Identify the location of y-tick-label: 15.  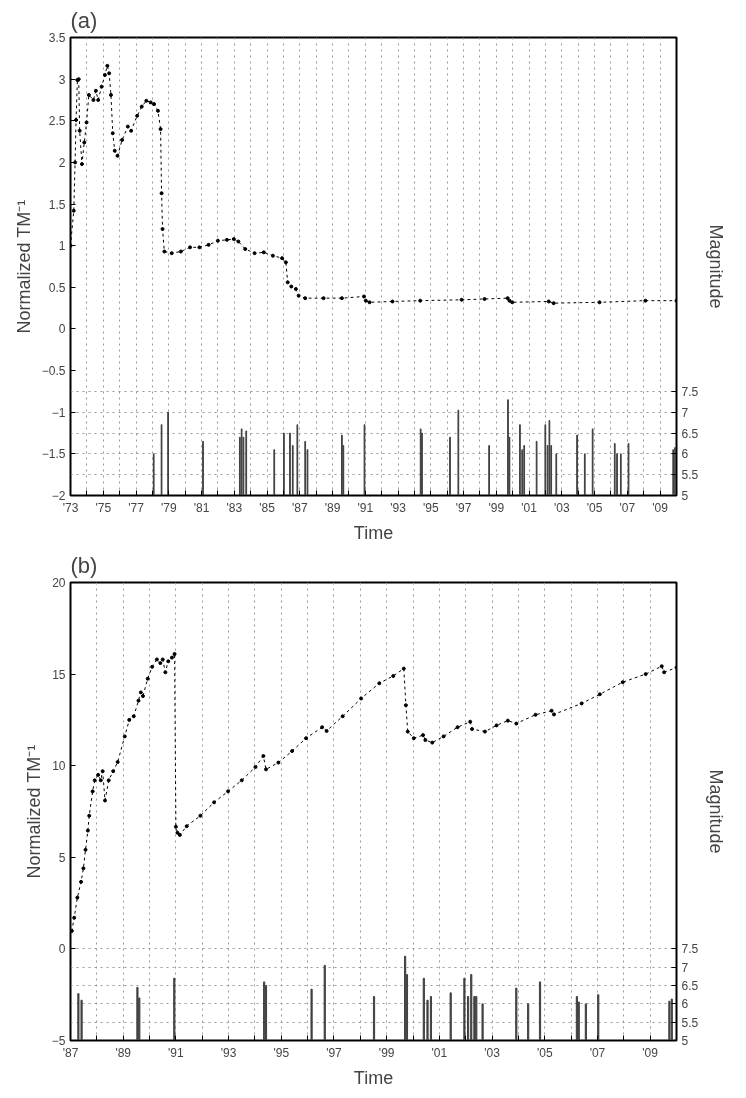
(59, 674).